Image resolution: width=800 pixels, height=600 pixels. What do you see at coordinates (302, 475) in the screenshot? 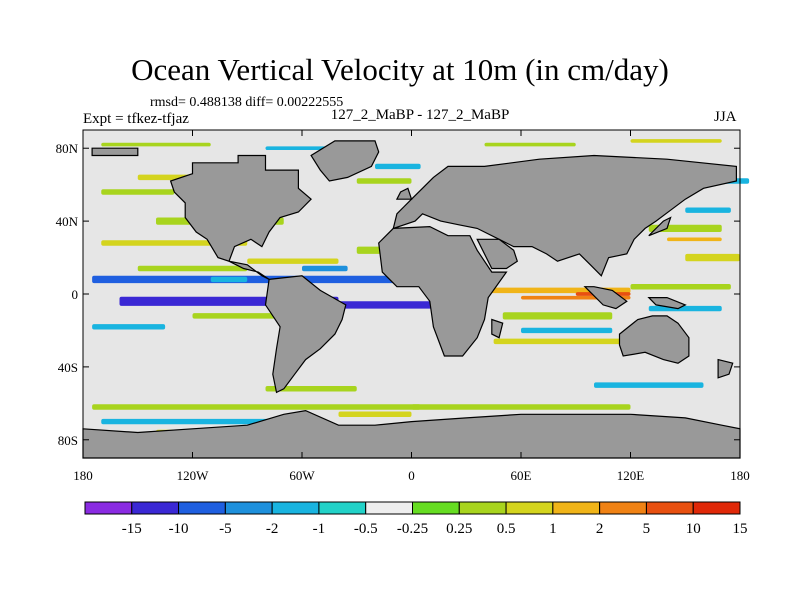
I see `x-tick-label: 60W` at bounding box center [302, 475].